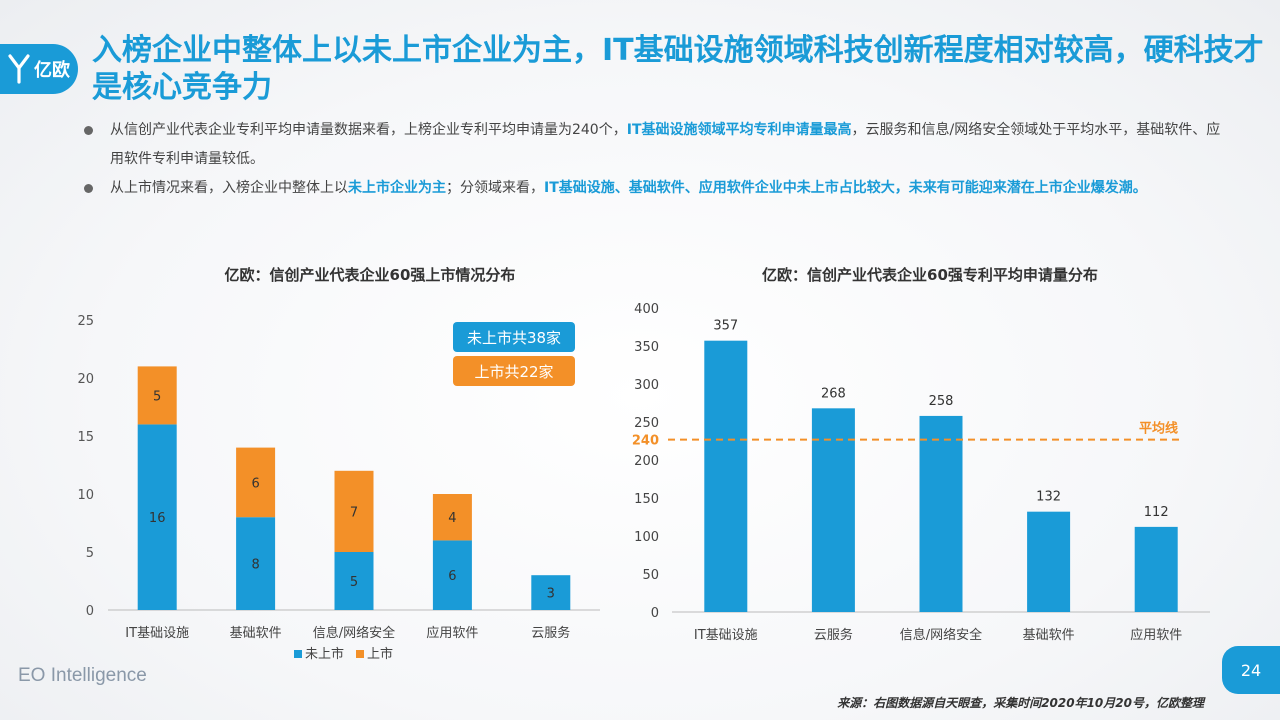 This screenshot has width=1280, height=720. I want to click on source-note: 来源：右图数据源自天眼查，采集时间2020年10月20号，亿欧整理, so click(1020, 703).